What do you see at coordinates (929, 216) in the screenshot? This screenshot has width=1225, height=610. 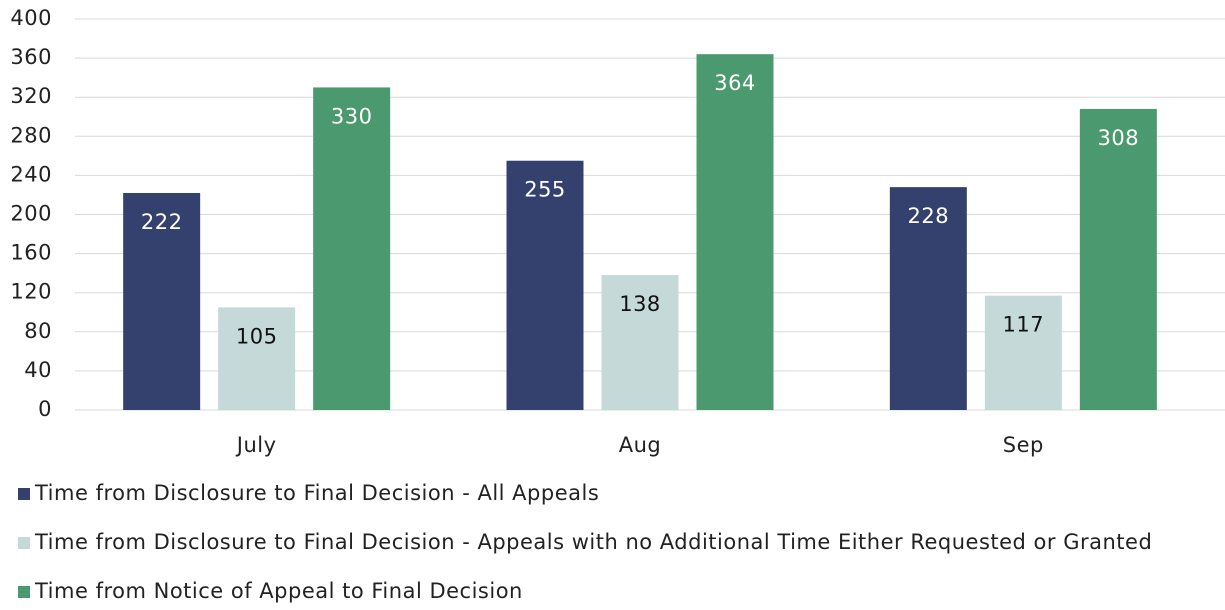 I see `data-label: 228` at bounding box center [929, 216].